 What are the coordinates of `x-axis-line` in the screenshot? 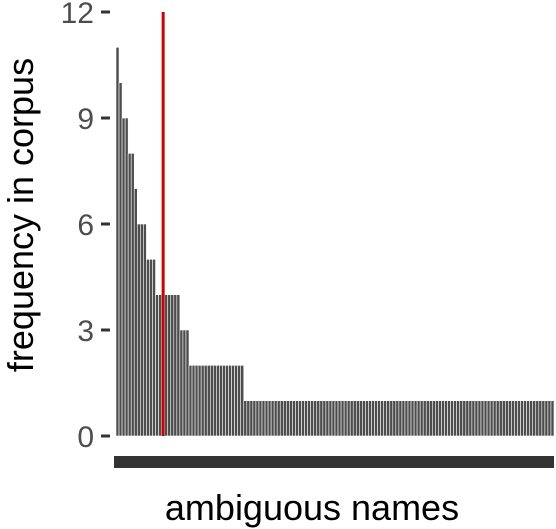 It's located at (334, 462).